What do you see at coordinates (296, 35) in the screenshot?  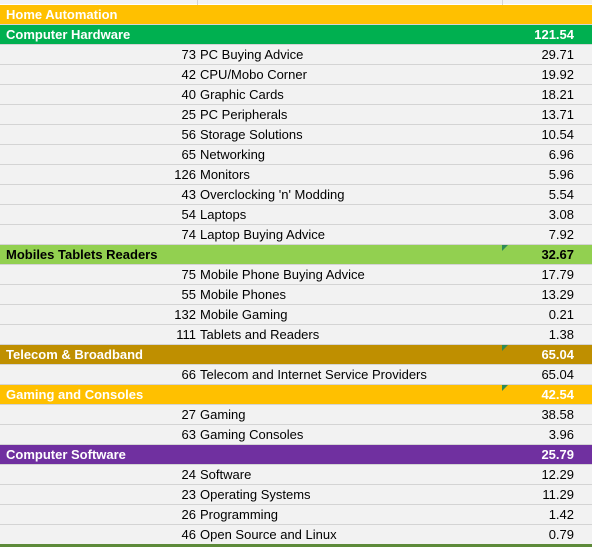 I see `category-row: Computer Hardware 121.54` at bounding box center [296, 35].